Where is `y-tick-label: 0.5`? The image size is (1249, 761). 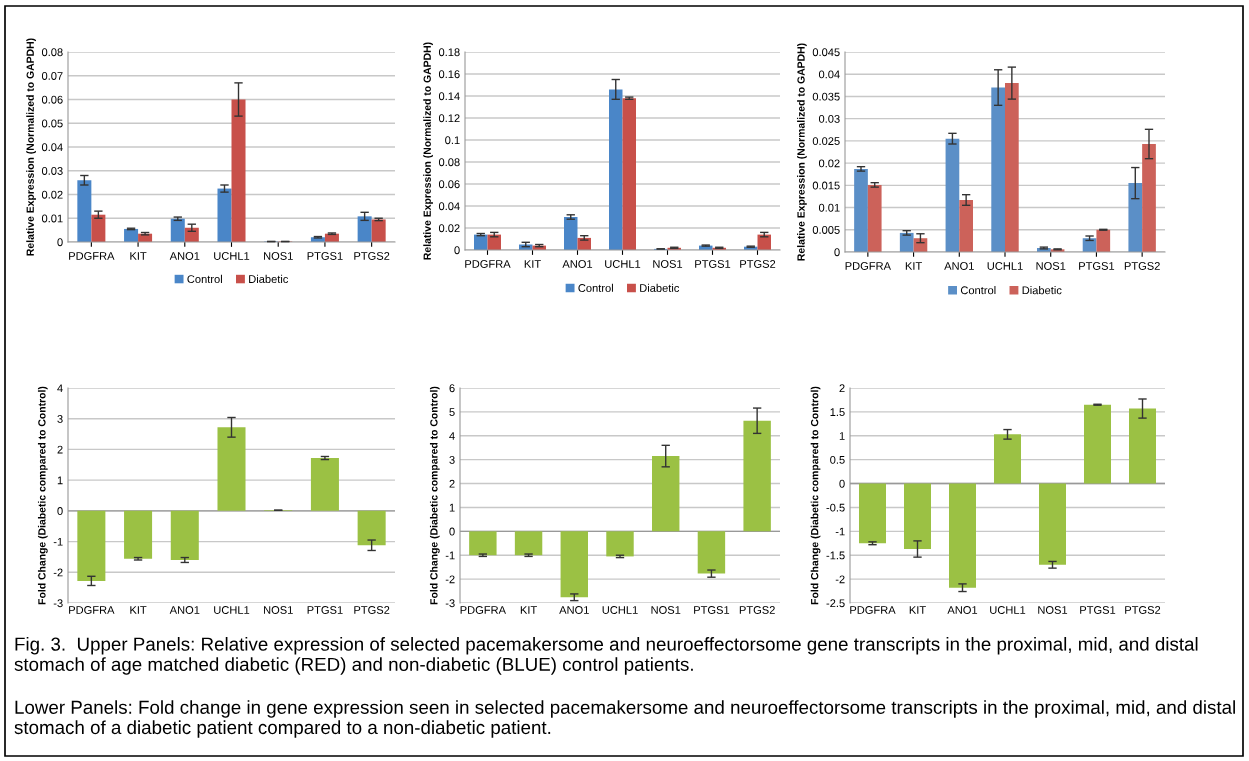
y-tick-label: 0.5 is located at coordinates (837, 459).